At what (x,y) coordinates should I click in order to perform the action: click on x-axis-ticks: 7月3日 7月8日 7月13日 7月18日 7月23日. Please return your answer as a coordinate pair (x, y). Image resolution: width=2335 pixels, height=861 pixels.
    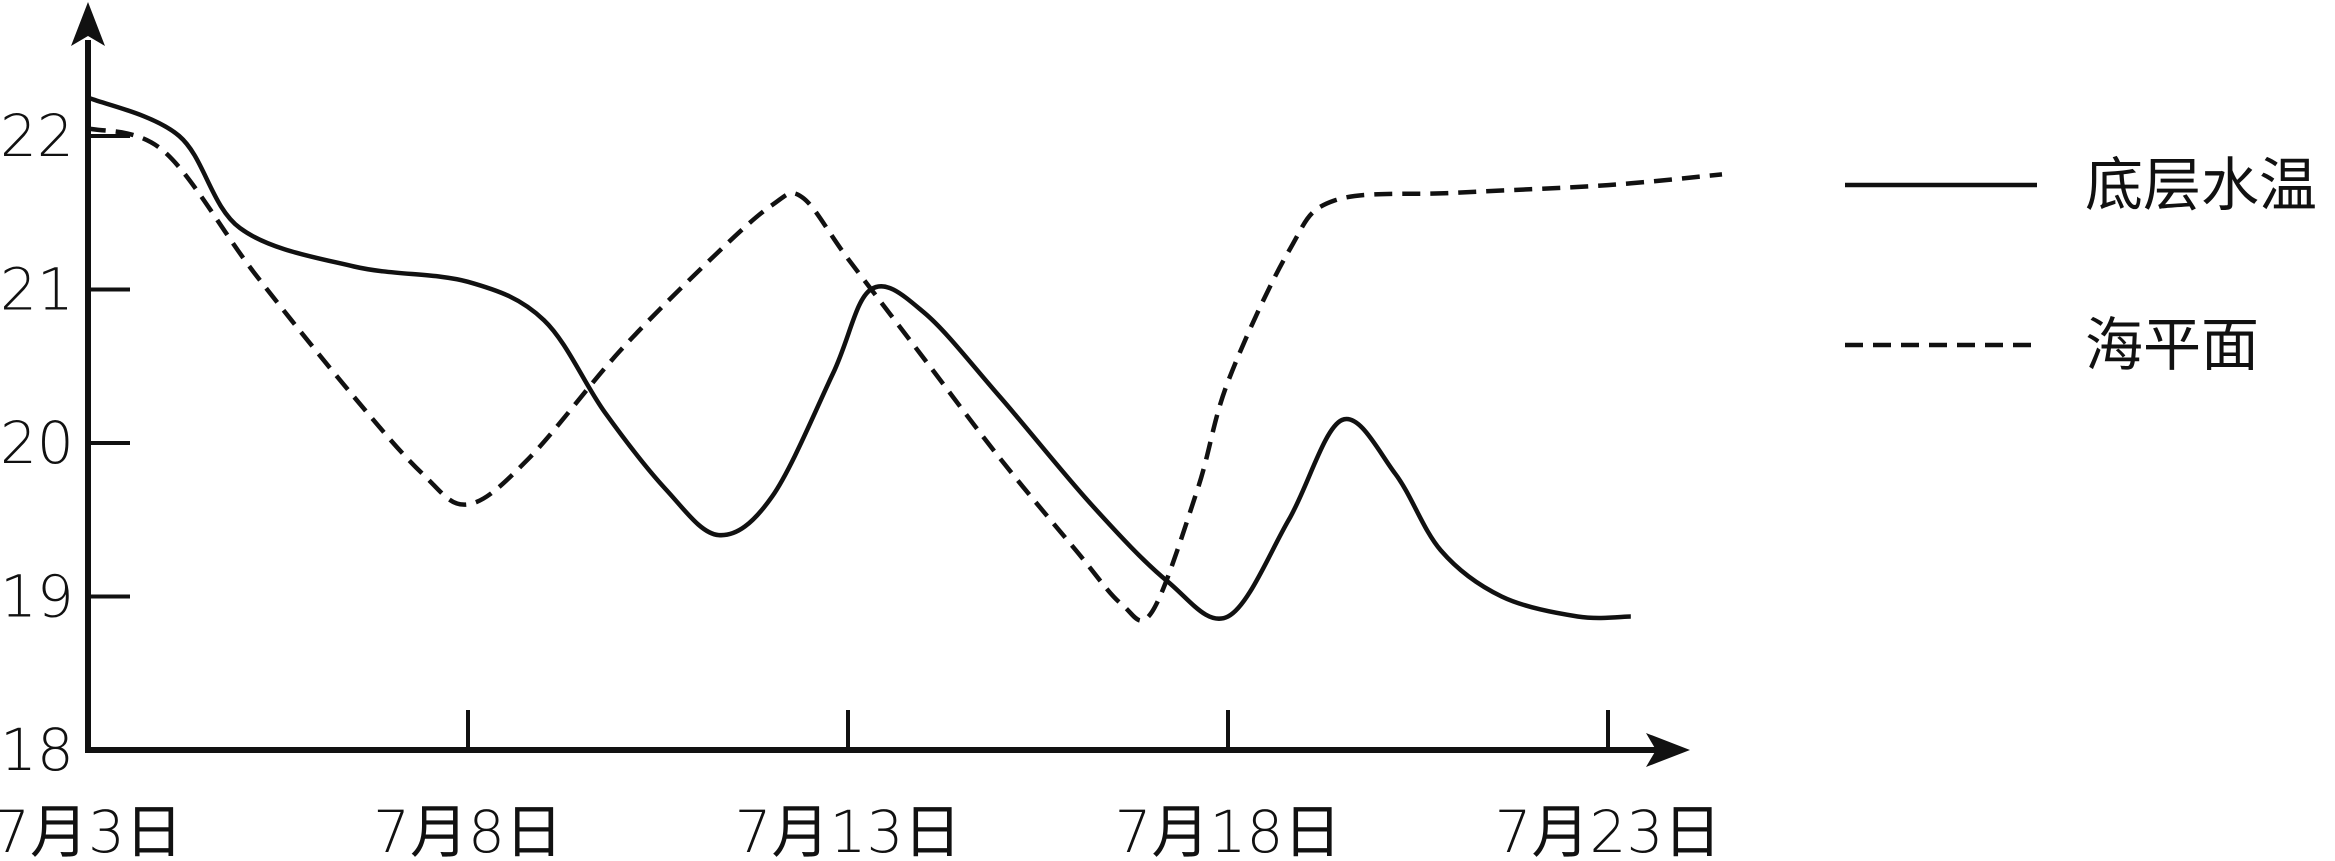
    Looking at the image, I should click on (860, 785).